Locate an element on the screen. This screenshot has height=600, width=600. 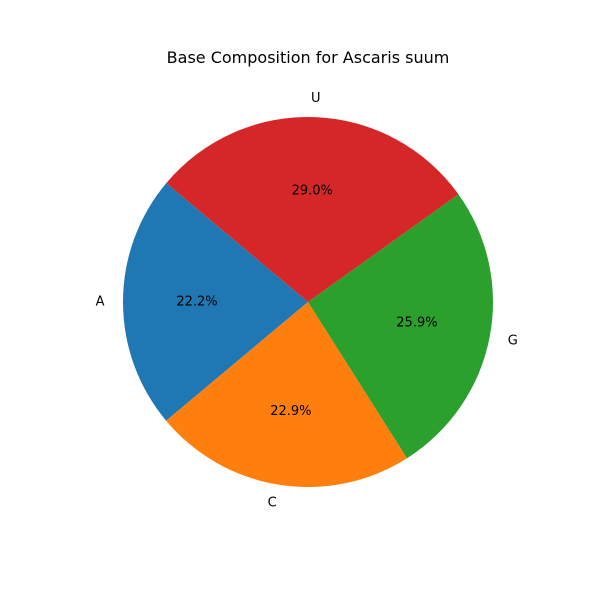
slice-label-a: A is located at coordinates (100, 301).